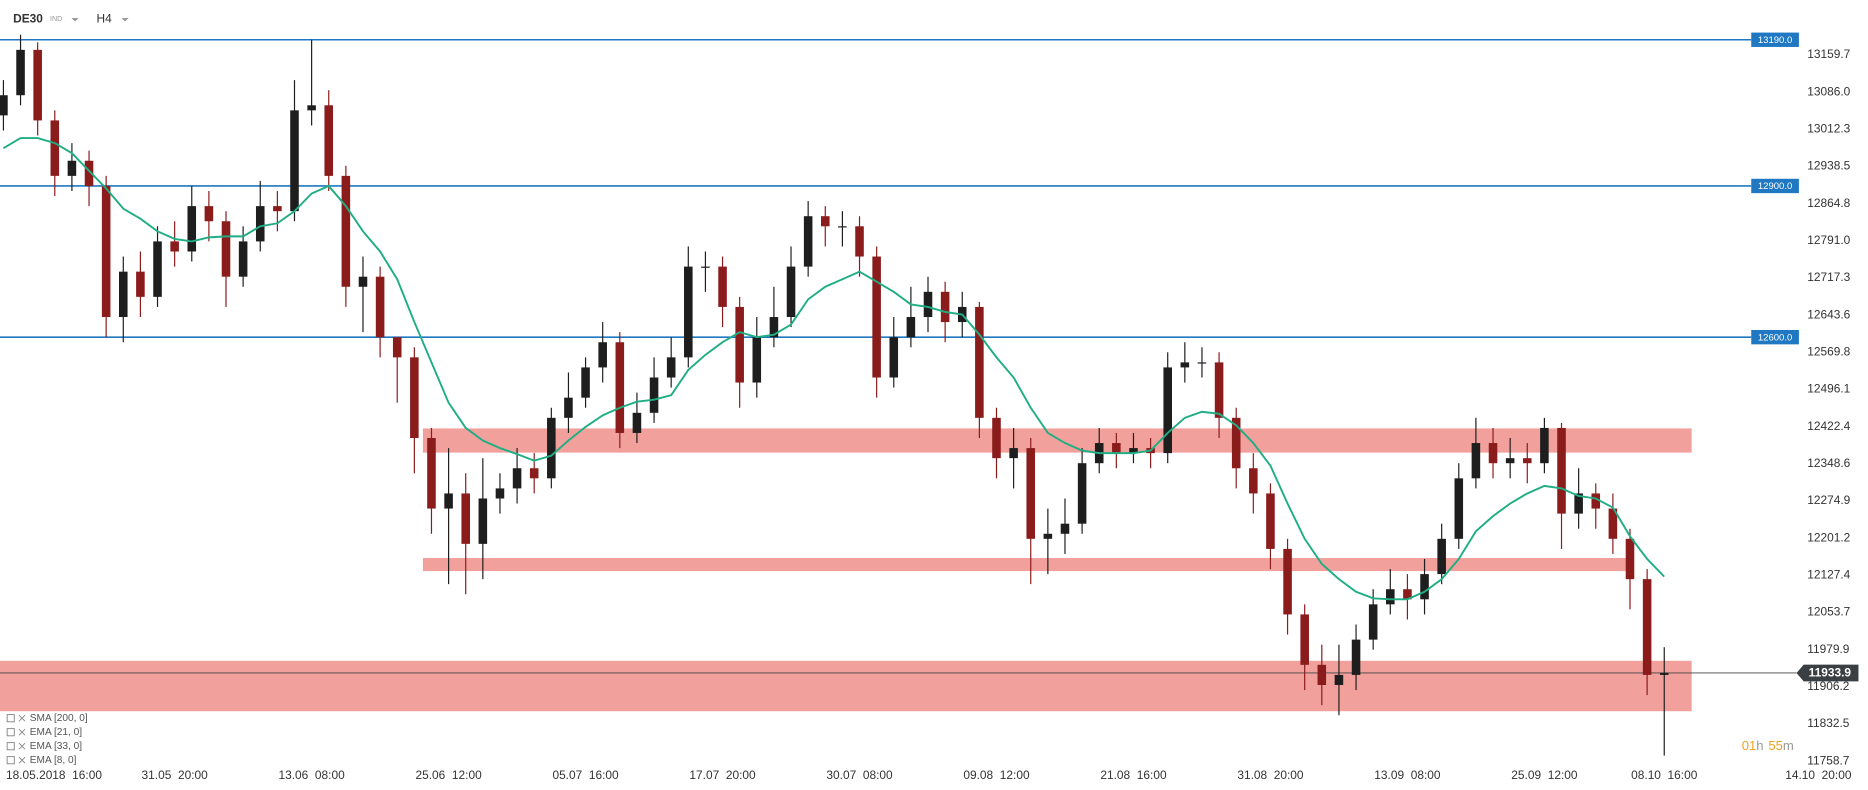  What do you see at coordinates (1775, 745) in the screenshot?
I see `timer-part: 55` at bounding box center [1775, 745].